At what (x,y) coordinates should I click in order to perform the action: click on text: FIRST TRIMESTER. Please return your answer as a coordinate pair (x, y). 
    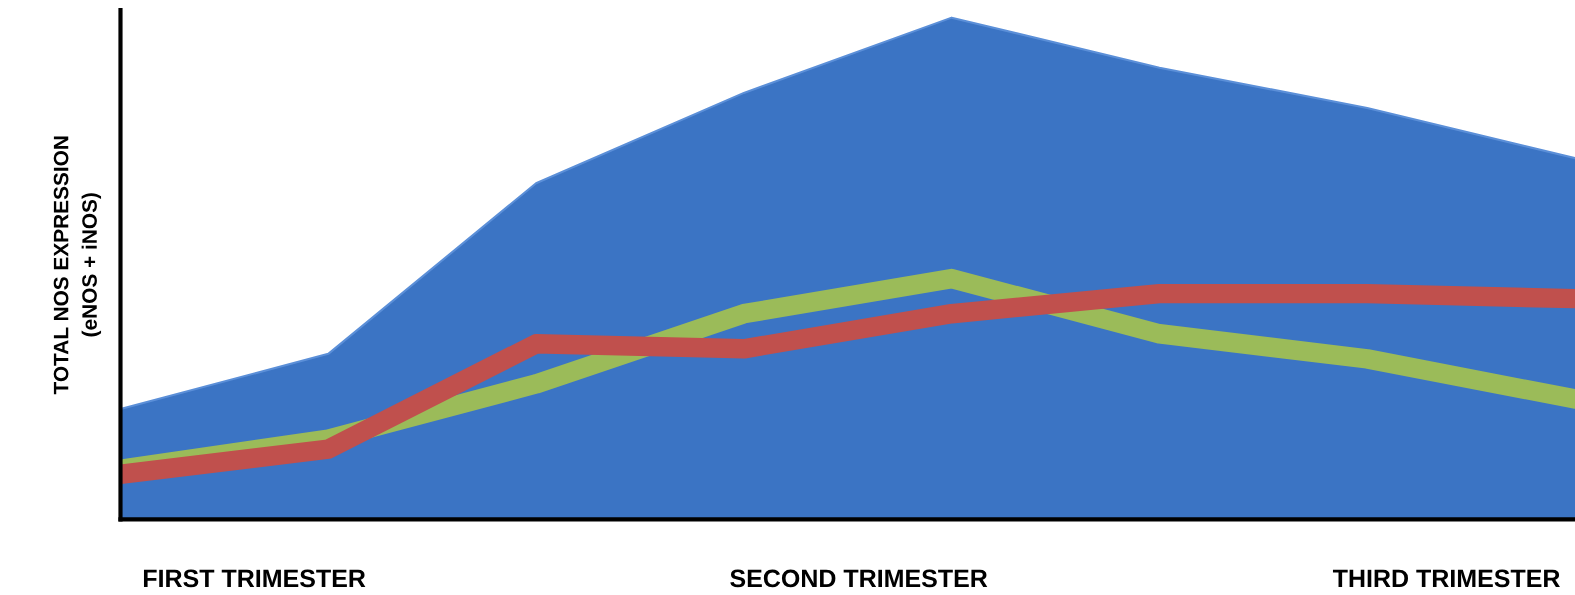
    Looking at the image, I should click on (254, 578).